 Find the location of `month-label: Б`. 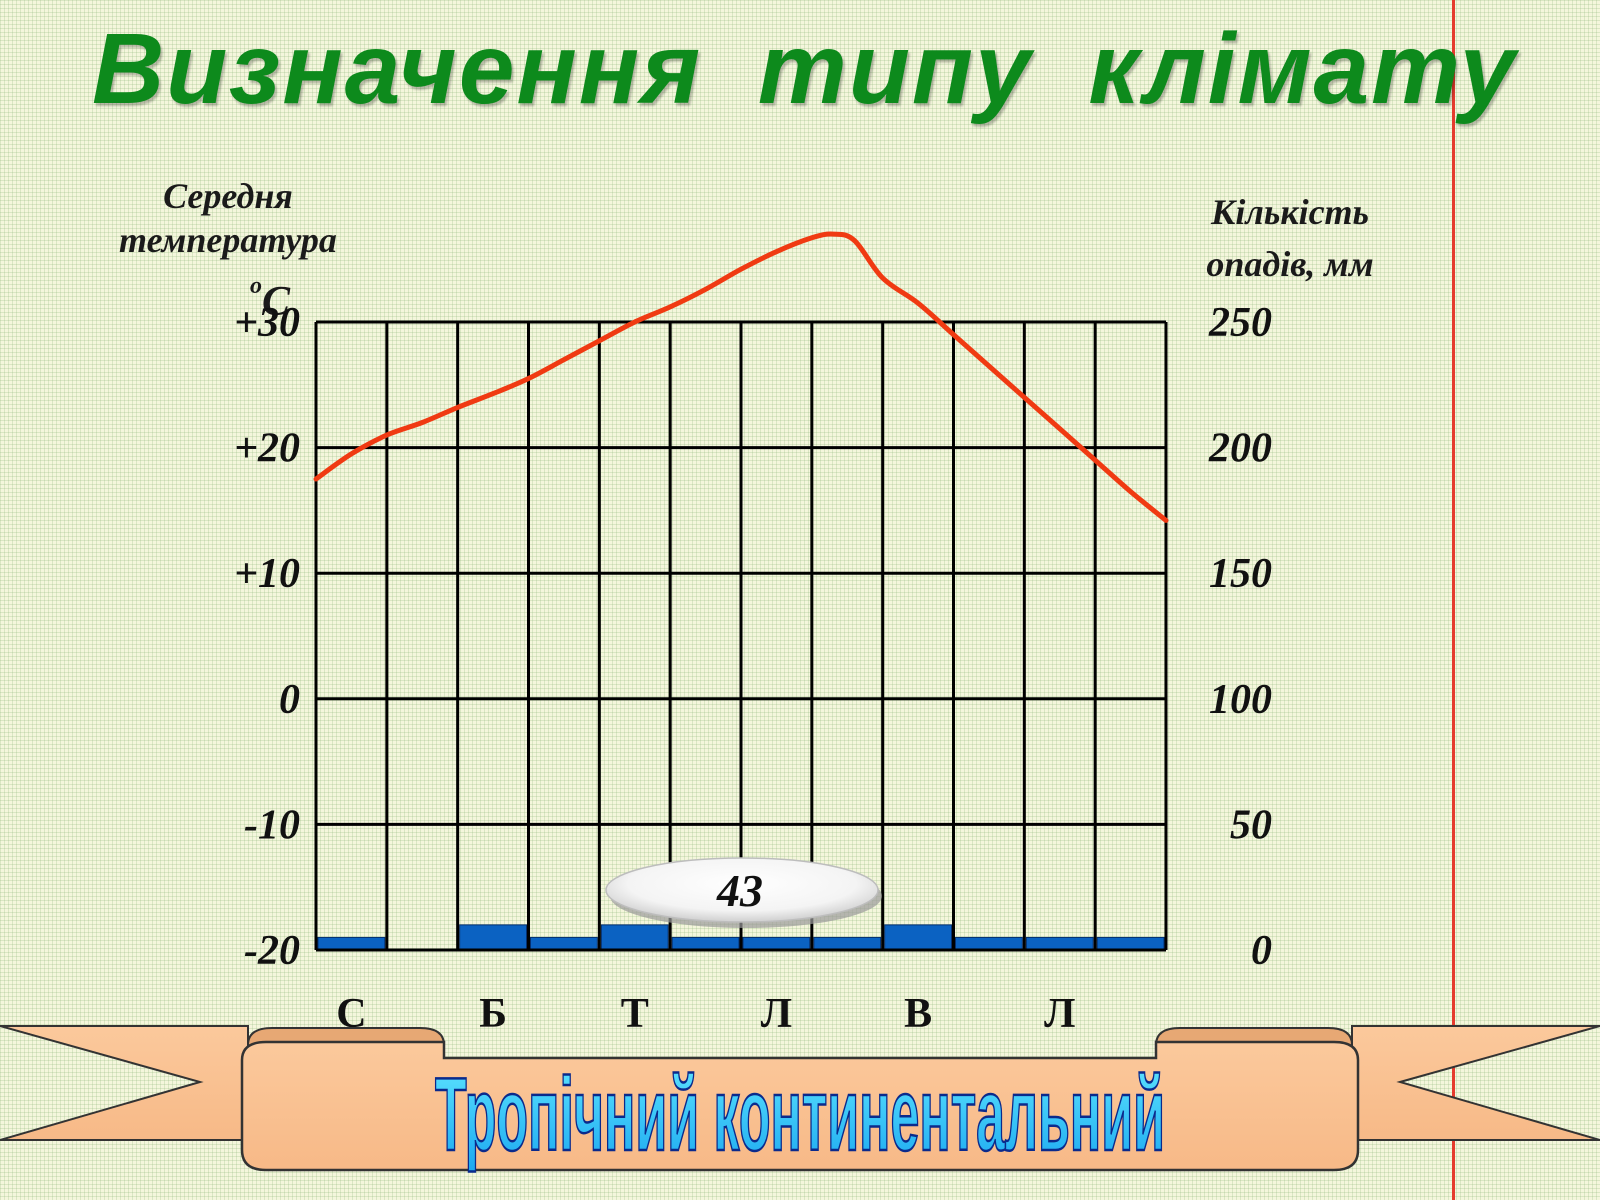

month-label: Б is located at coordinates (493, 1014).